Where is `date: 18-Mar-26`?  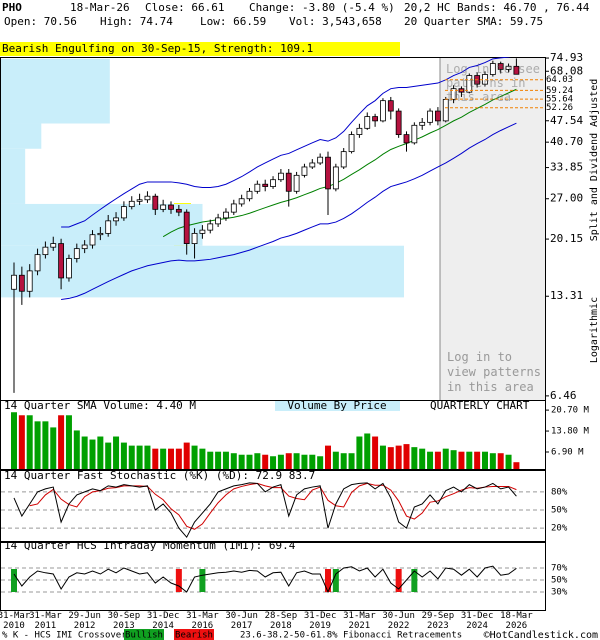
date: 18-Mar-26 is located at coordinates (100, 7).